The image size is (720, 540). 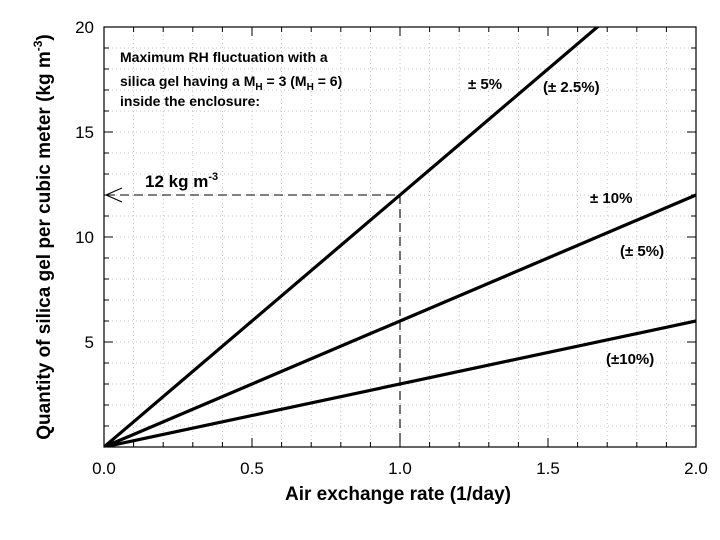 What do you see at coordinates (84, 237) in the screenshot?
I see `y-tick-label: 10` at bounding box center [84, 237].